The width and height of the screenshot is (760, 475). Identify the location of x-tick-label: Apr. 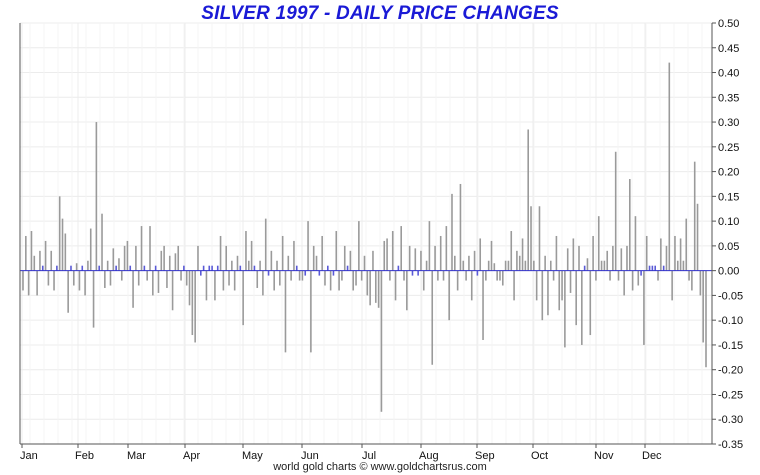
(191, 456).